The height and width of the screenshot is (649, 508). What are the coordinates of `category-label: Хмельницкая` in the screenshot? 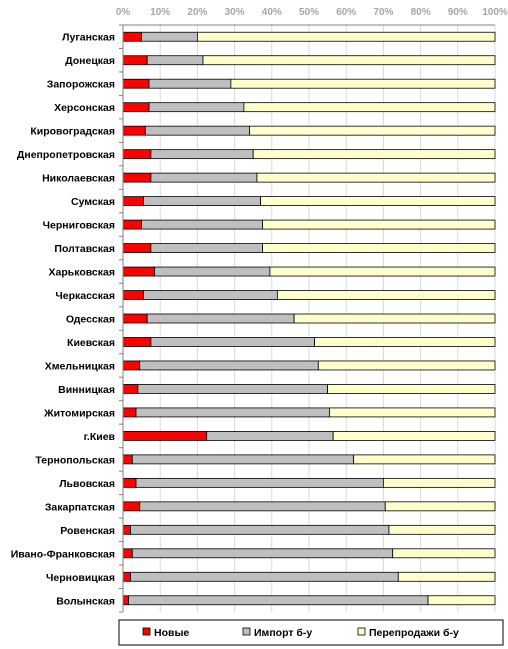 It's located at (80, 366).